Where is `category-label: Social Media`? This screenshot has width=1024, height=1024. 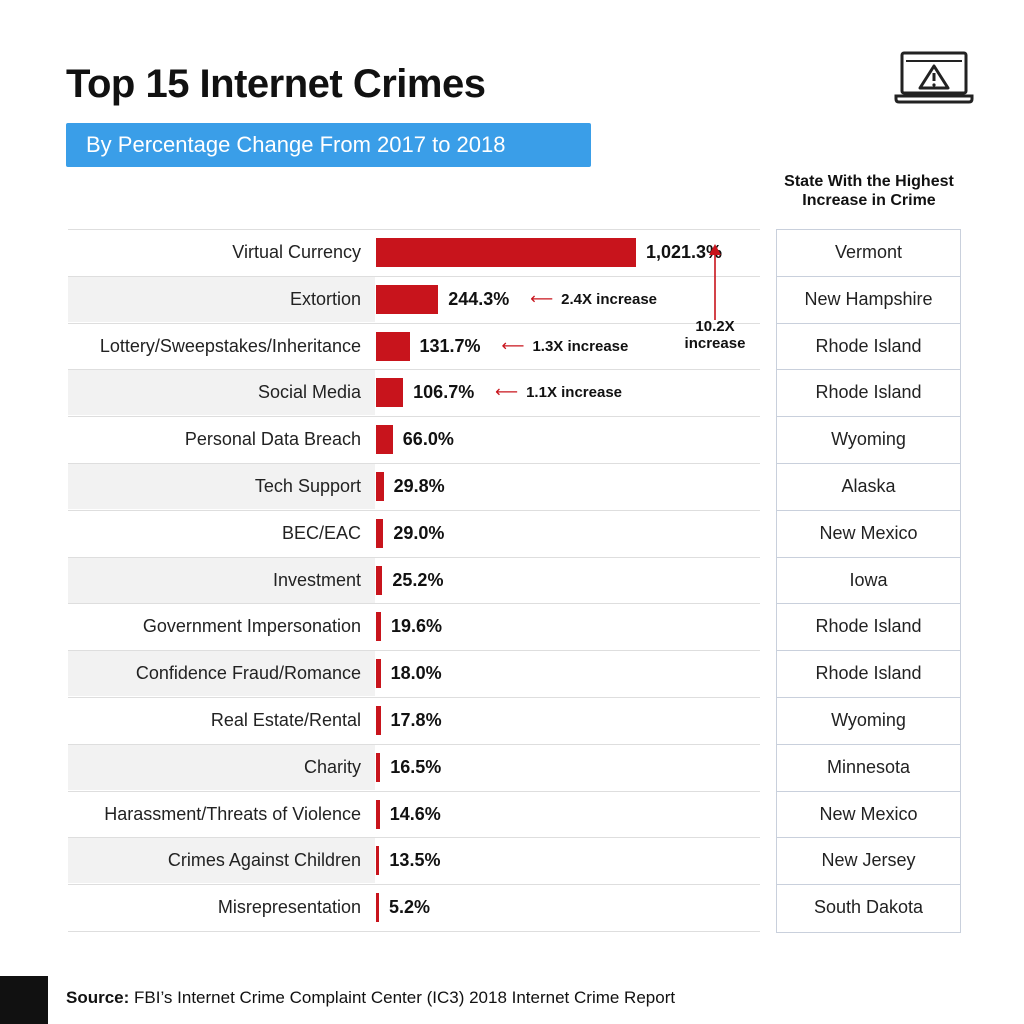
category-label: Social Media is located at coordinates (221, 393).